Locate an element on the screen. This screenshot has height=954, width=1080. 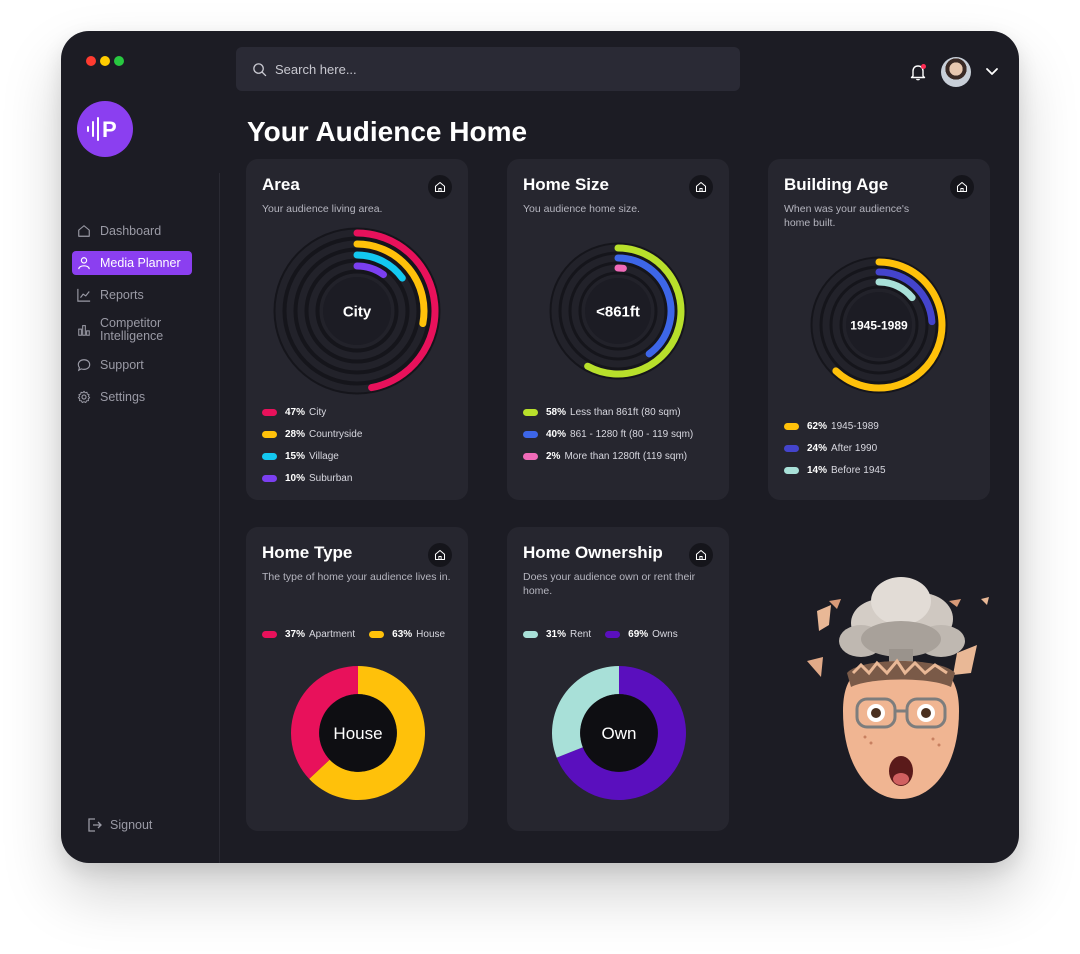
logo-icon: P is located at coordinates (102, 129).